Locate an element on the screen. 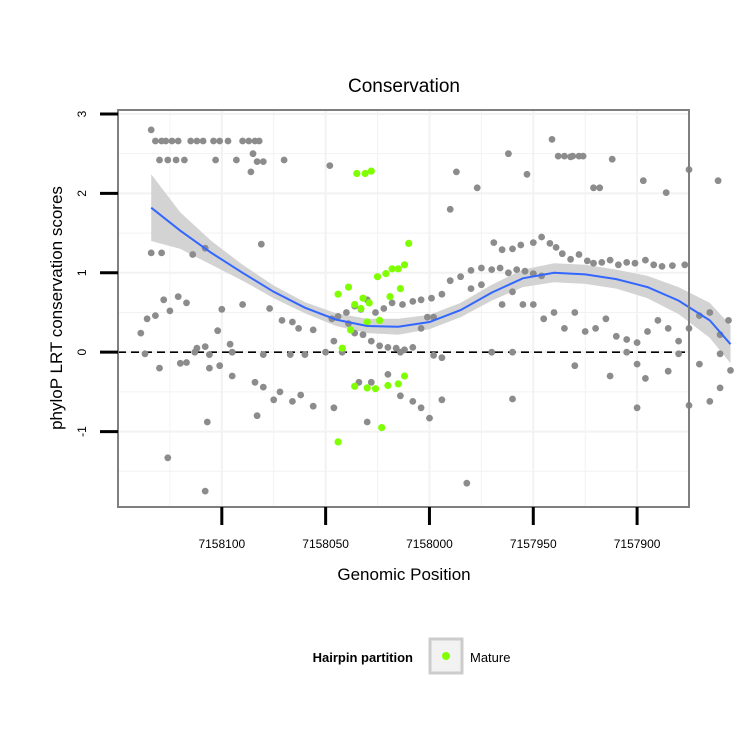 This screenshot has width=750, height=750. y-tick-label: 2 is located at coordinates (82, 193).